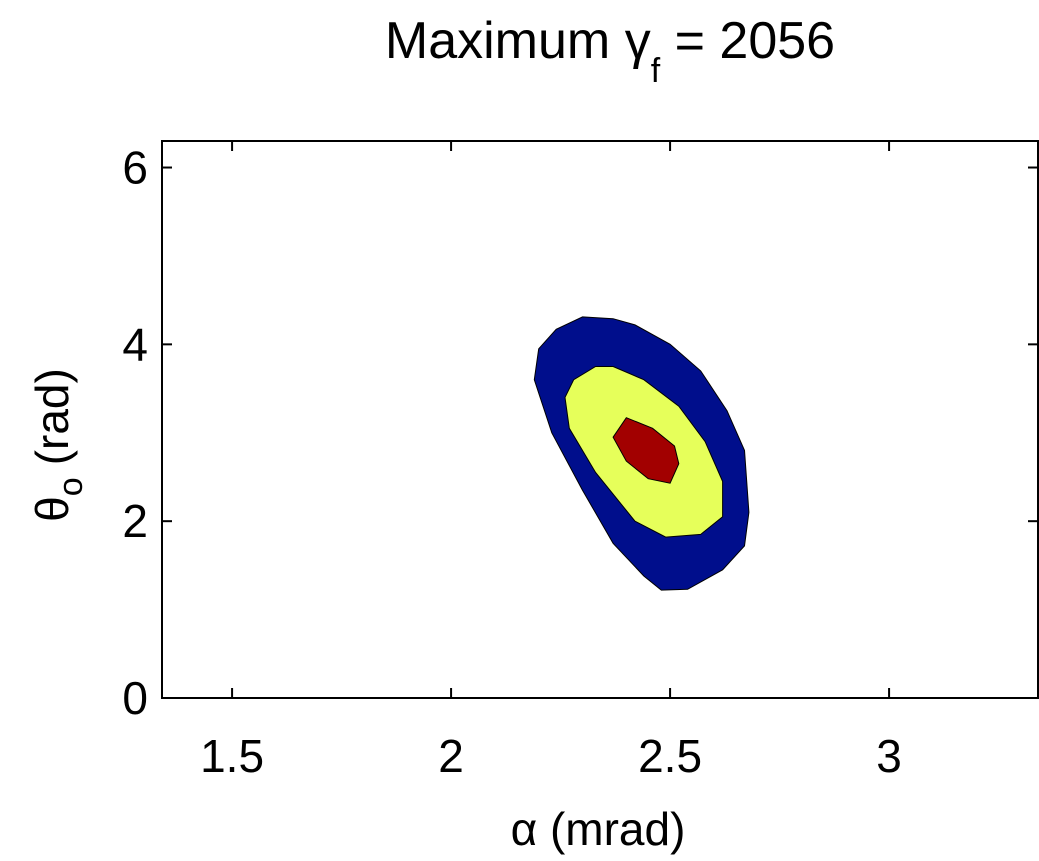  Describe the element at coordinates (638, 41) in the screenshot. I see `title-gamma-symbol: γ` at that location.